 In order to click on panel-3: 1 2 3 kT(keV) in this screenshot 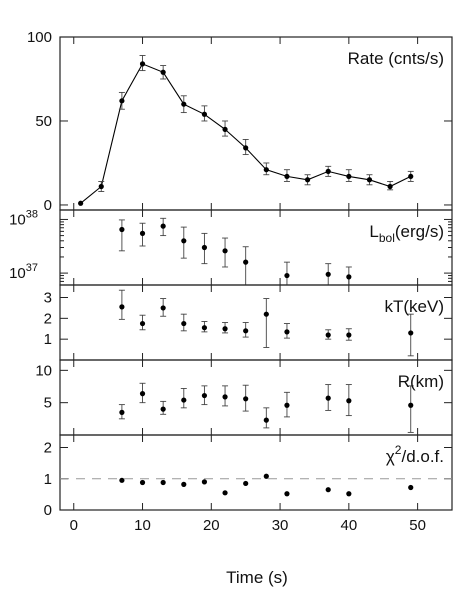, I will do `click(248, 322)`.